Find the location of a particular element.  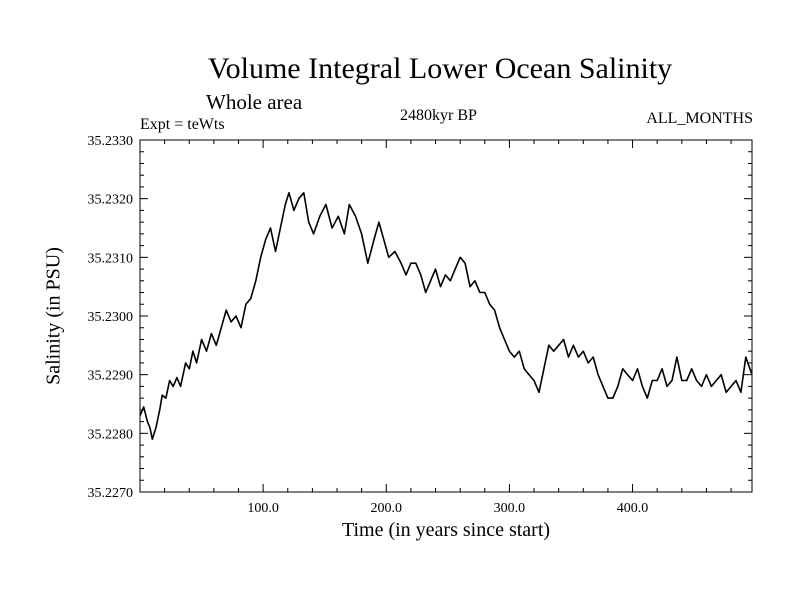

x-tick-label: 100.0 is located at coordinates (263, 508).